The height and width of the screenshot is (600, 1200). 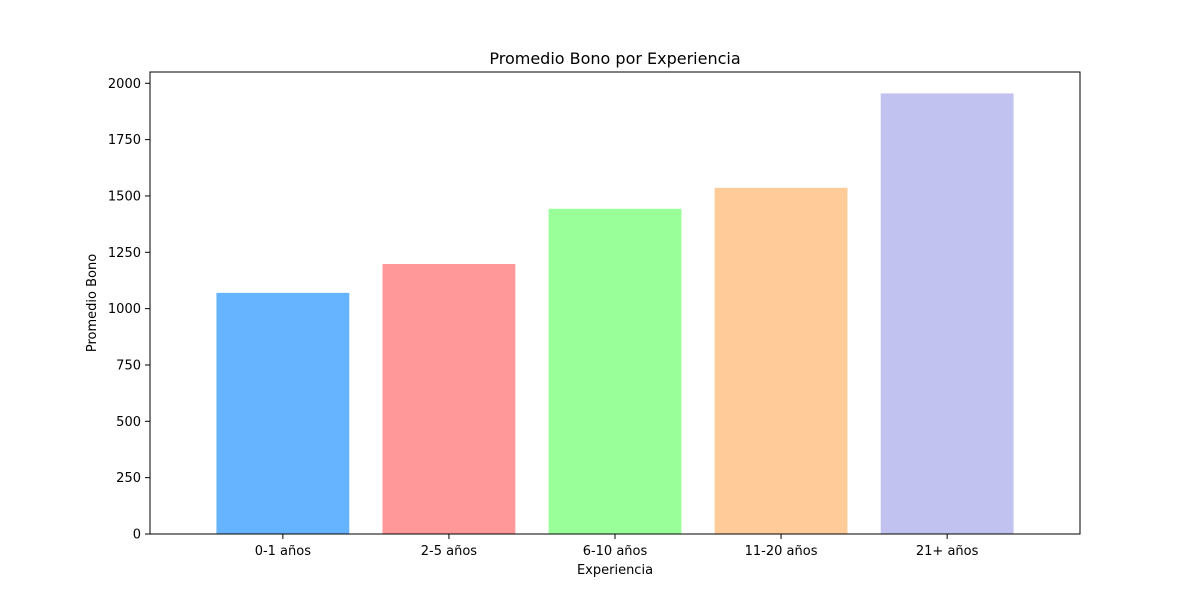 What do you see at coordinates (124, 84) in the screenshot?
I see `y-tick-label-8: 2000` at bounding box center [124, 84].